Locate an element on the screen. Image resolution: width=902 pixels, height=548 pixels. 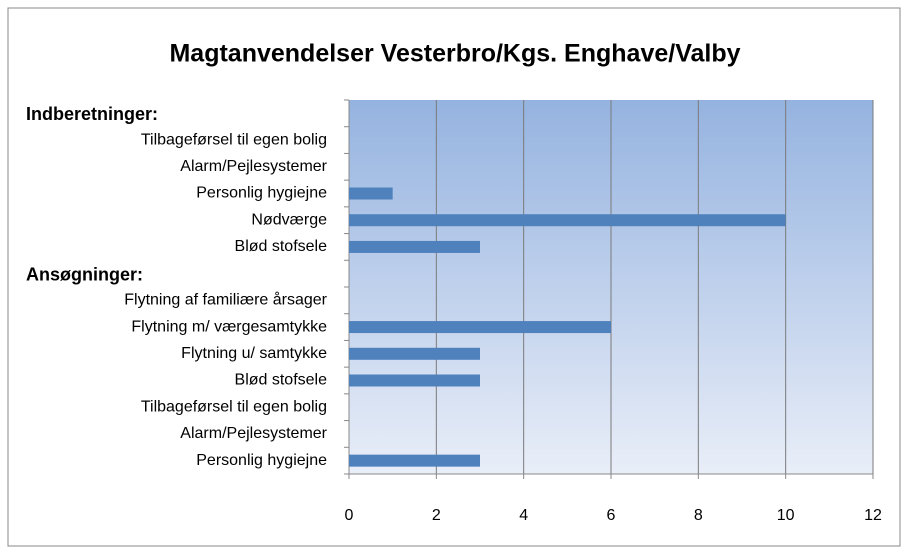
group-label: Indberetninger: is located at coordinates (92, 114).